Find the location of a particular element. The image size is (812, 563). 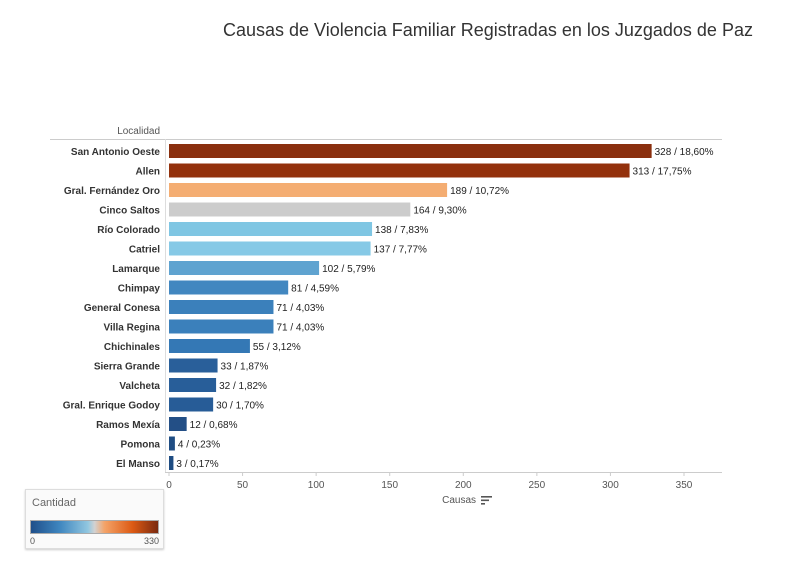

category-label: Villa Regina is located at coordinates (131, 328).